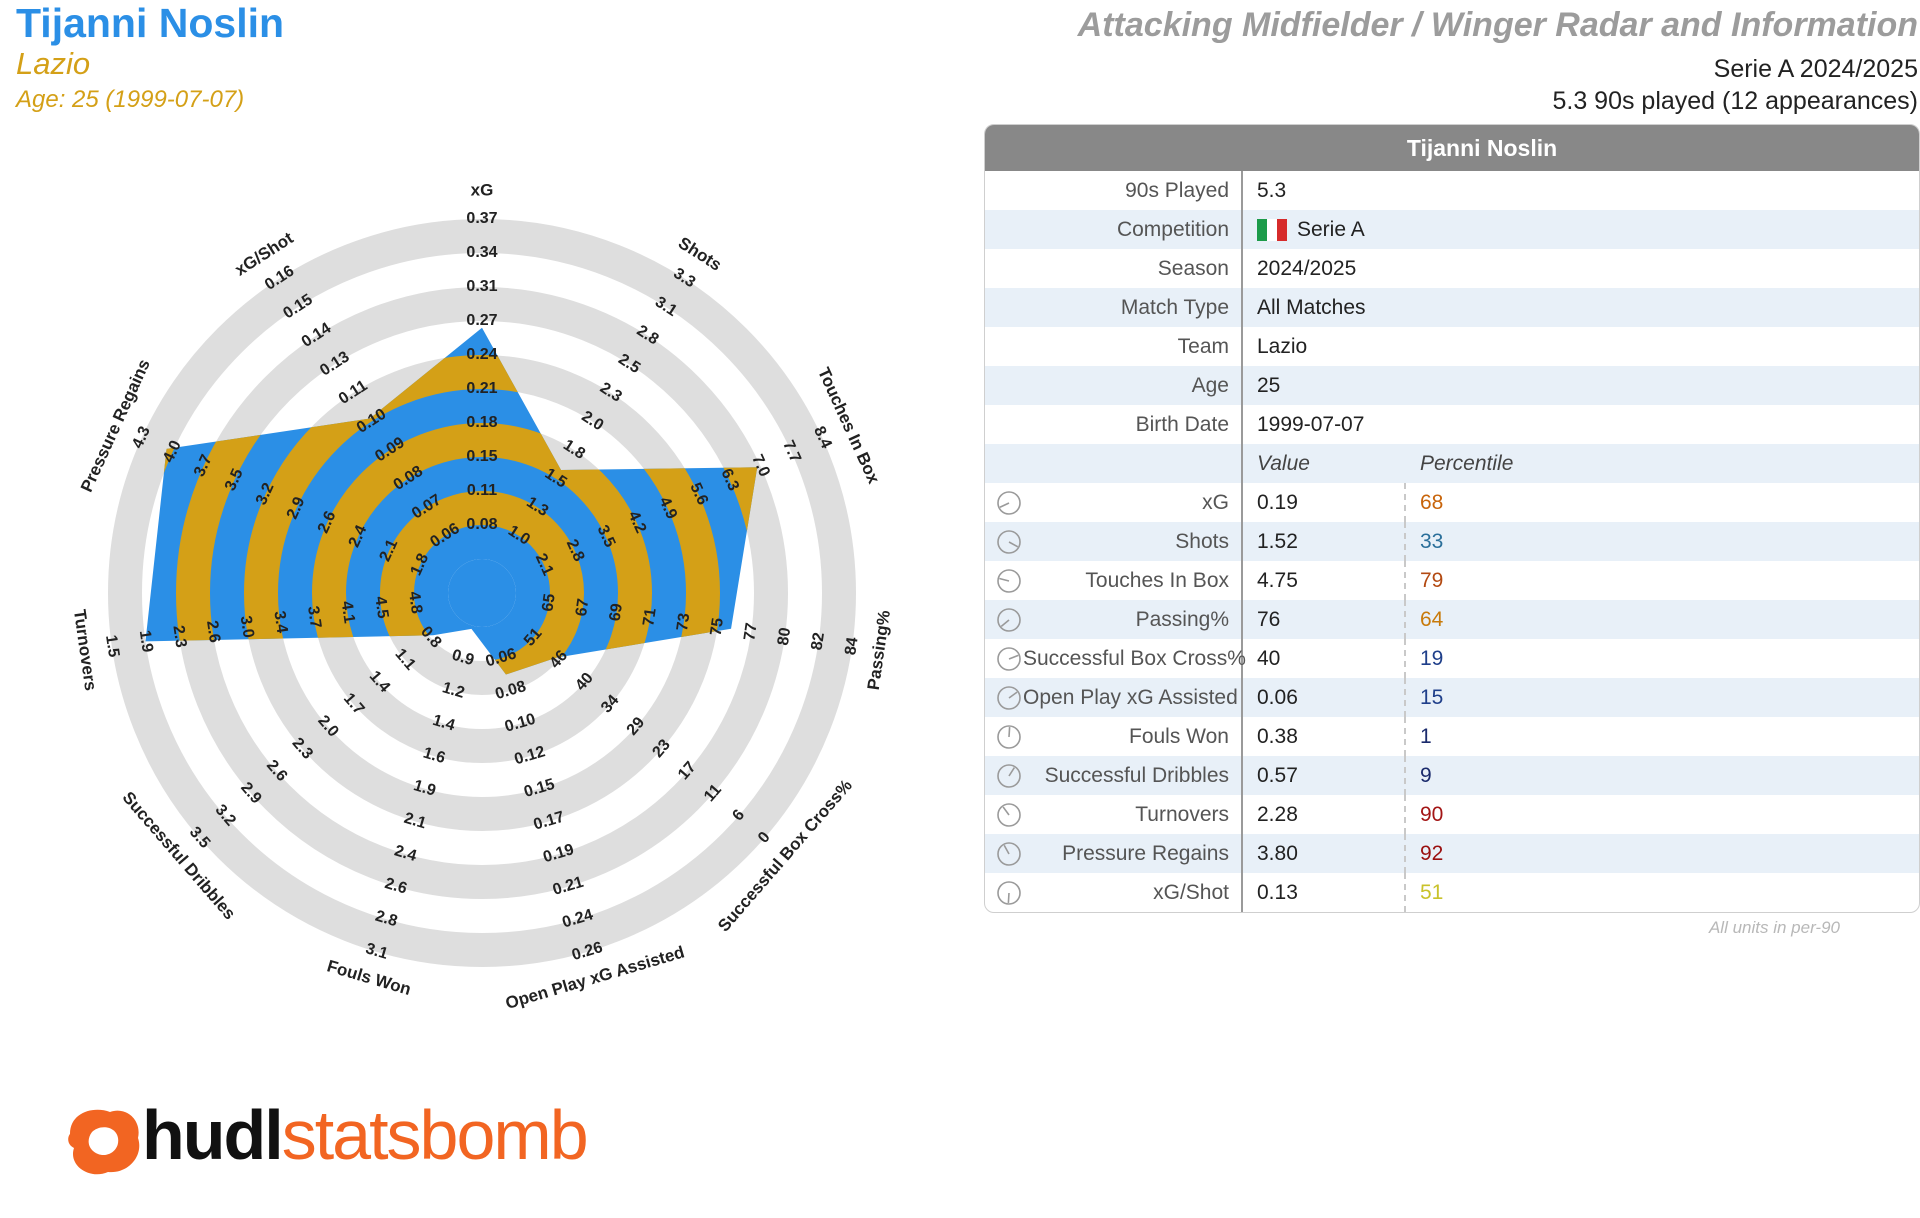 Image resolution: width=1920 pixels, height=1218 pixels. I want to click on units-note: All units in per-90, so click(1774, 927).